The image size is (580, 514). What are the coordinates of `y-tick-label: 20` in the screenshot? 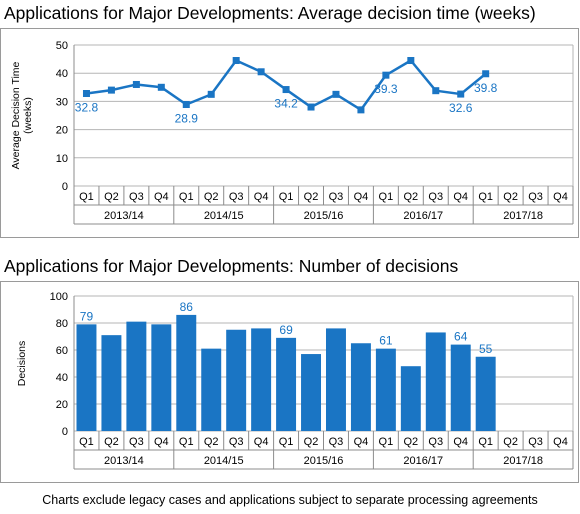 It's located at (62, 405).